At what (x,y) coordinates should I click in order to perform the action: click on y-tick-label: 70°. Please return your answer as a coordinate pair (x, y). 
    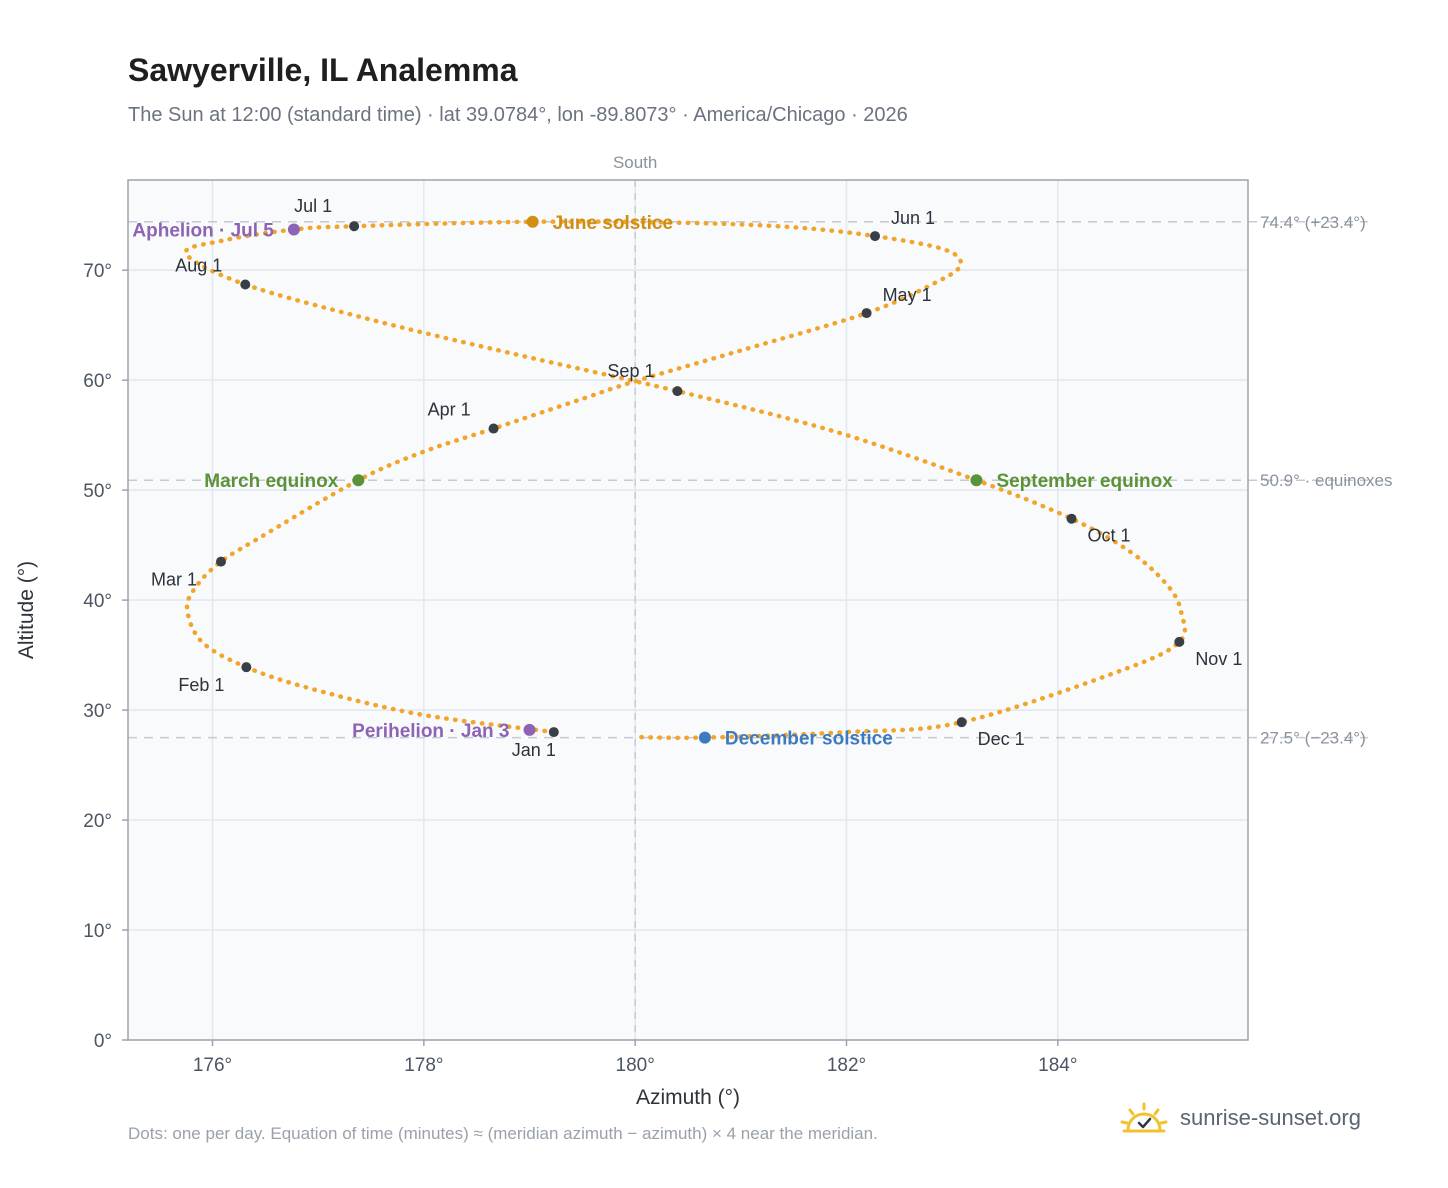
    Looking at the image, I should click on (97, 271).